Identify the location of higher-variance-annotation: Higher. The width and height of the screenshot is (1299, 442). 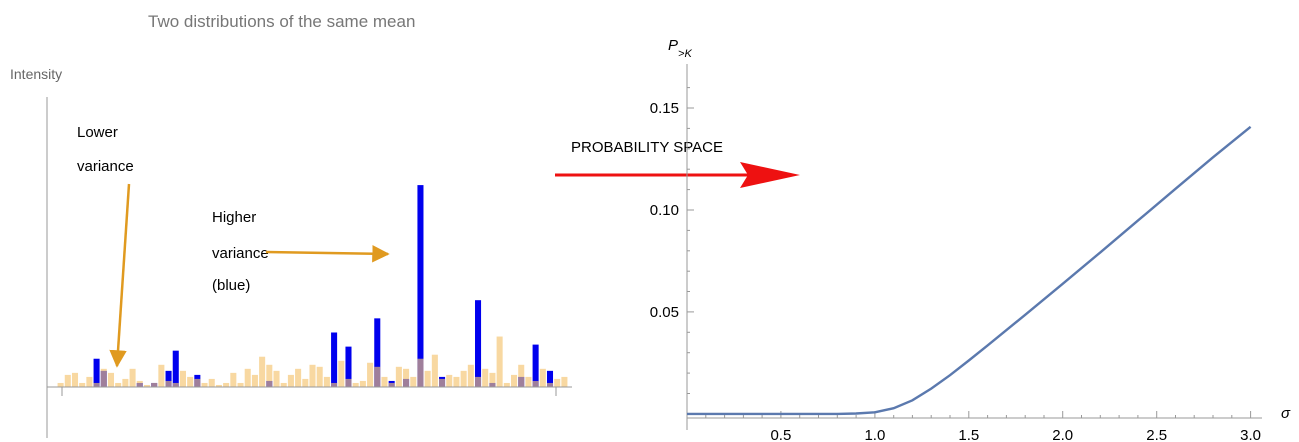
(234, 217).